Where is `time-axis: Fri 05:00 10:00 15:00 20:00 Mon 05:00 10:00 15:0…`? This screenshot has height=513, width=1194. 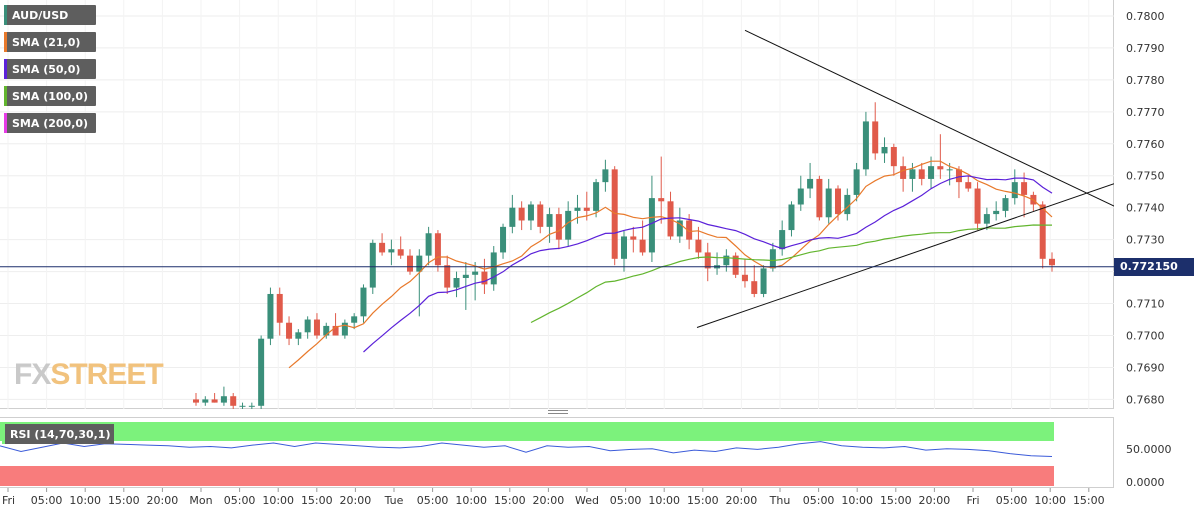 time-axis: Fri 05:00 10:00 15:00 20:00 Mon 05:00 10:00 15:0… is located at coordinates (597, 500).